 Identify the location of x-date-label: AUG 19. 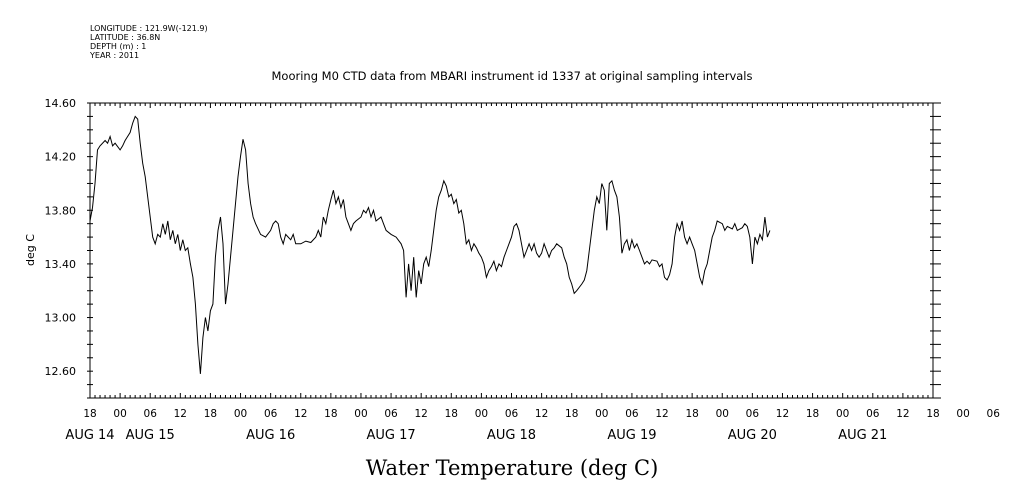
(631, 435).